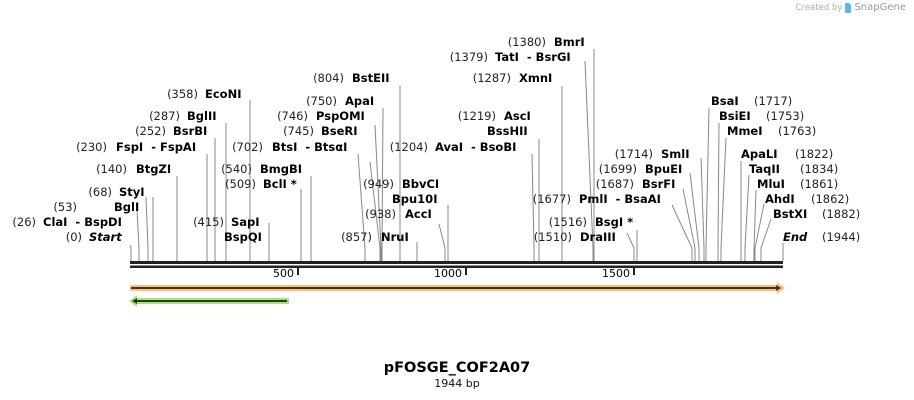 This screenshot has height=400, width=914. Describe the element at coordinates (371, 78) in the screenshot. I see `site-name-bsteii: BstEII` at that location.